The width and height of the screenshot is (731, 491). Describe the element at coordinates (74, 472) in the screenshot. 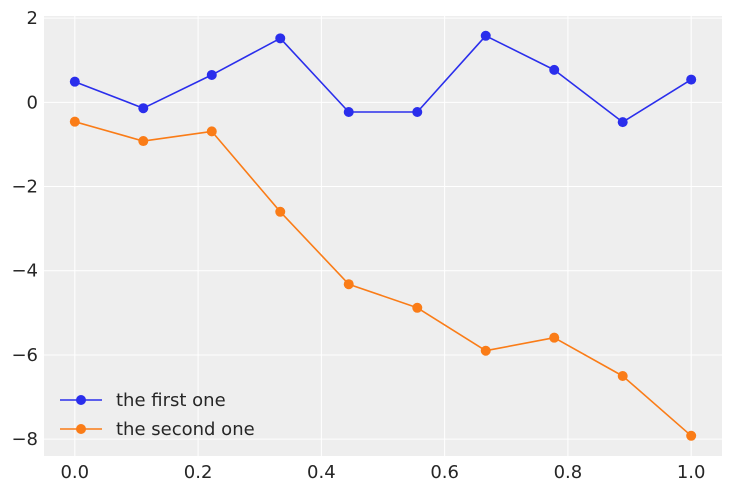

I see `x-tick-label: 0.0` at that location.